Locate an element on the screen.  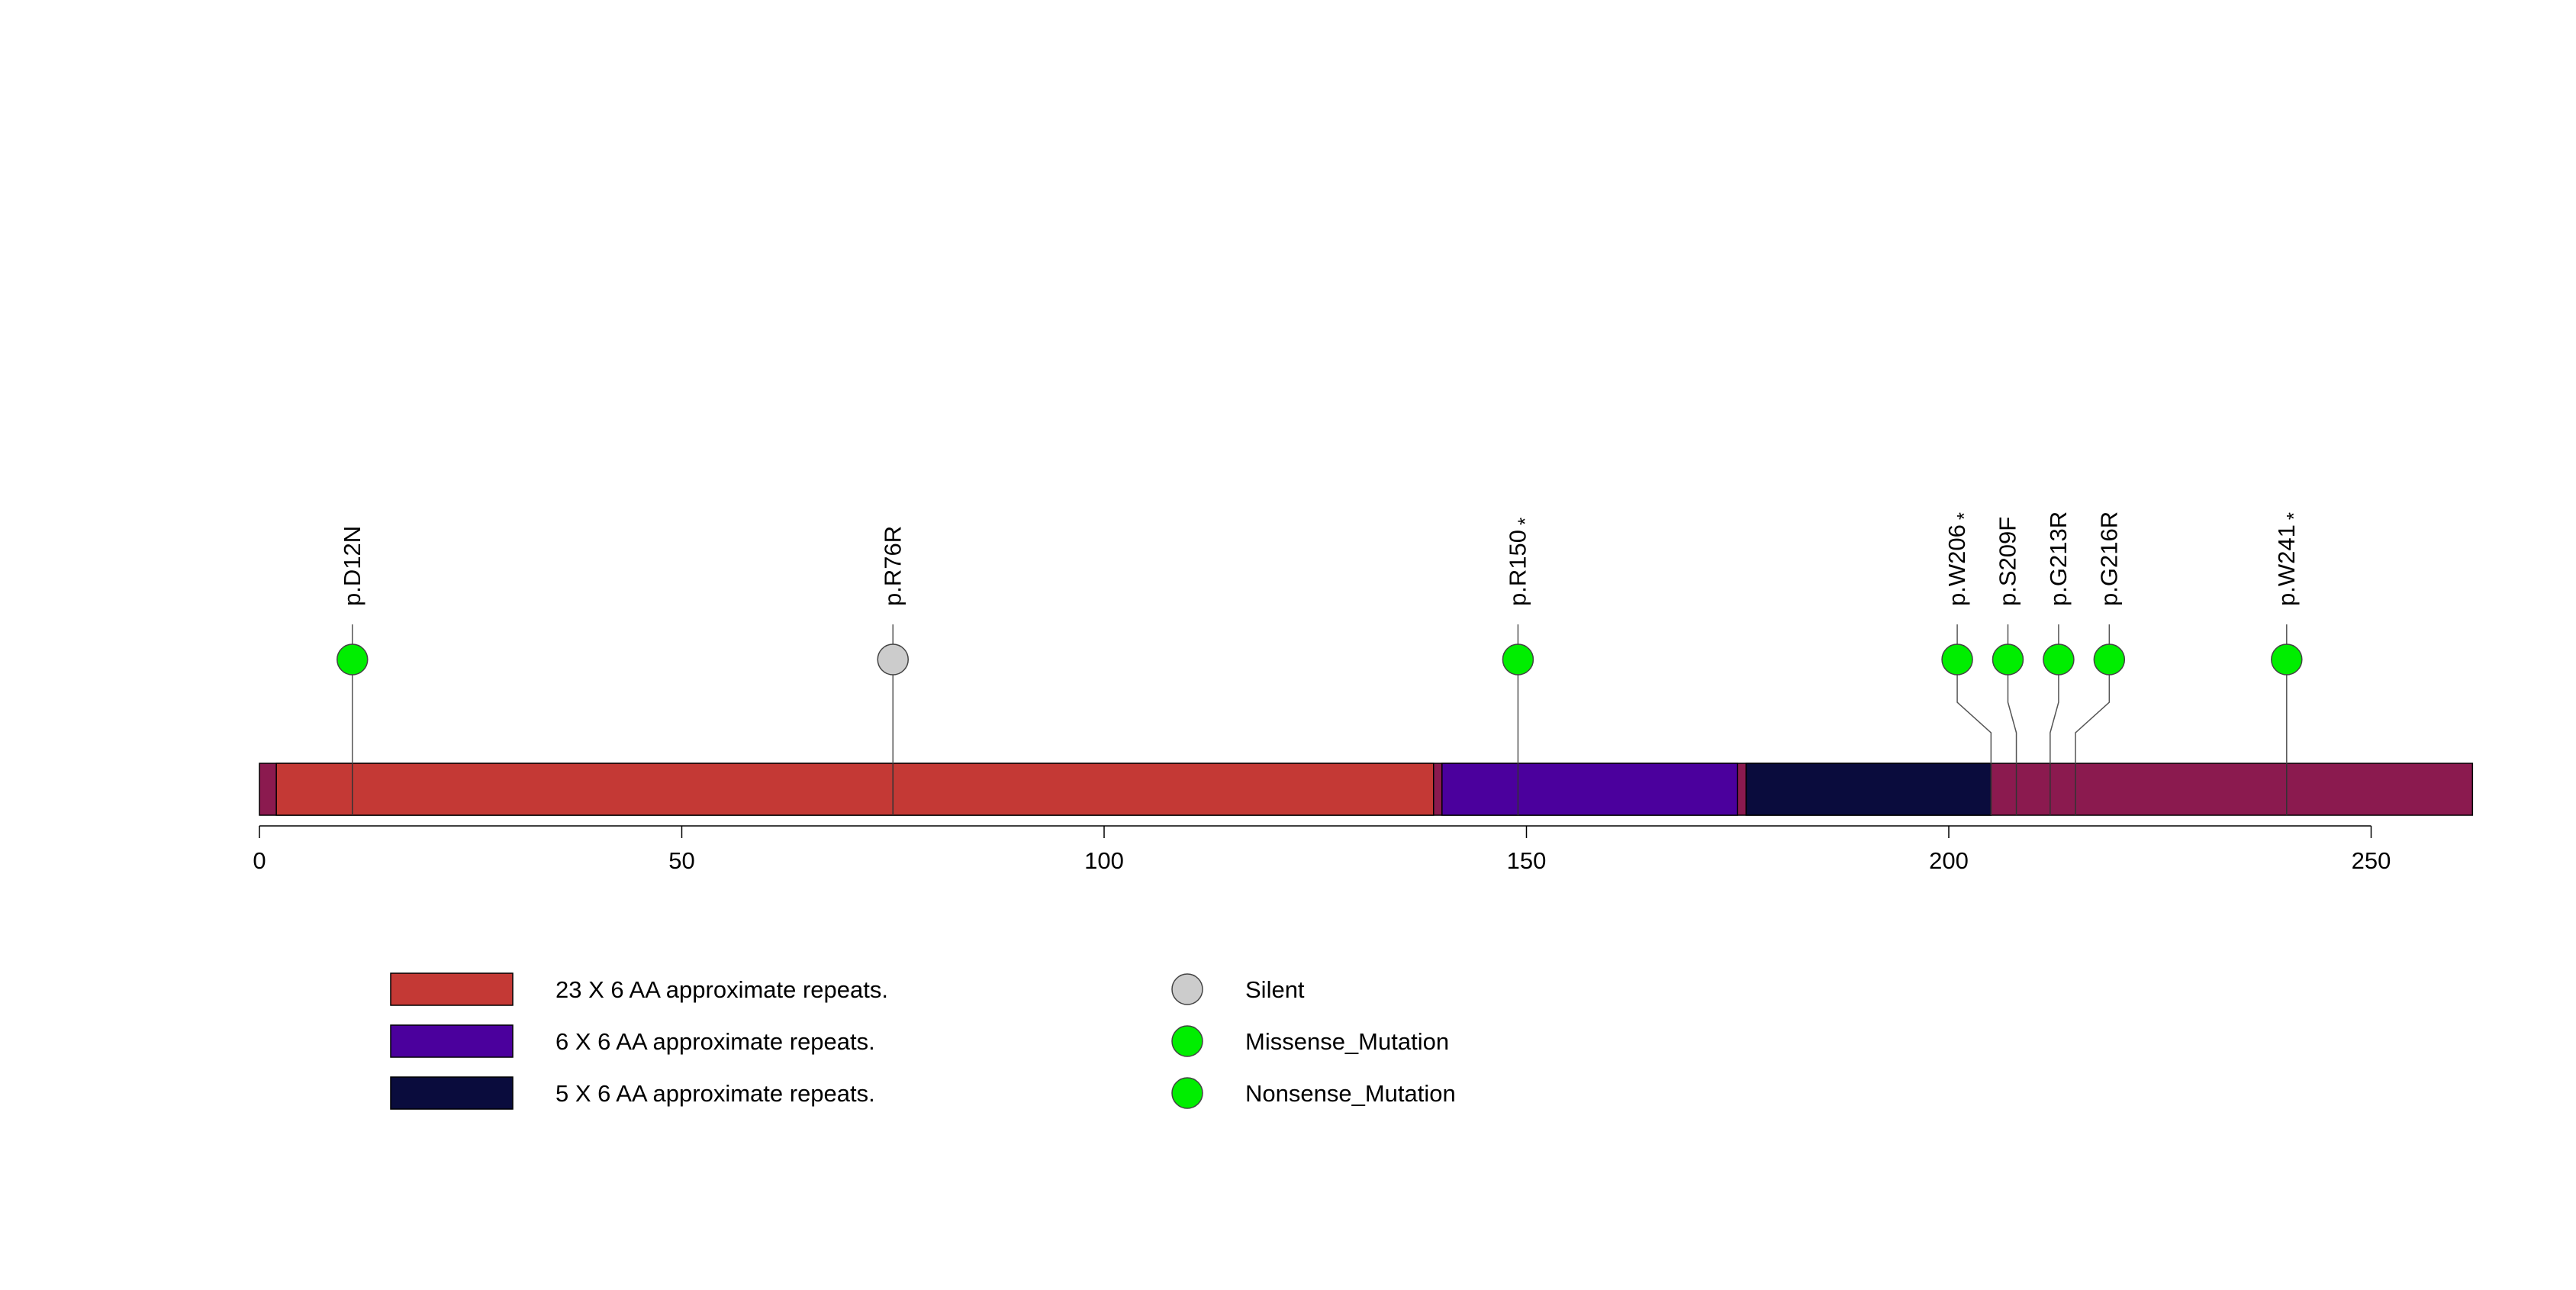
mutation-label: p.R76R is located at coordinates (892, 566).